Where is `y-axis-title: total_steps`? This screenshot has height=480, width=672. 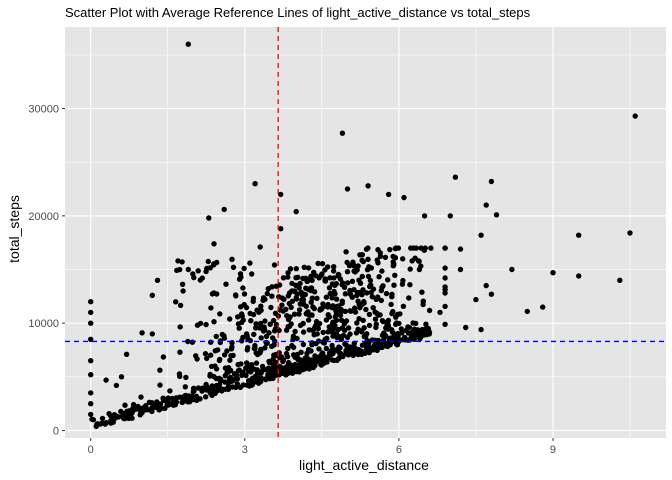 y-axis-title: total_steps is located at coordinates (14, 229).